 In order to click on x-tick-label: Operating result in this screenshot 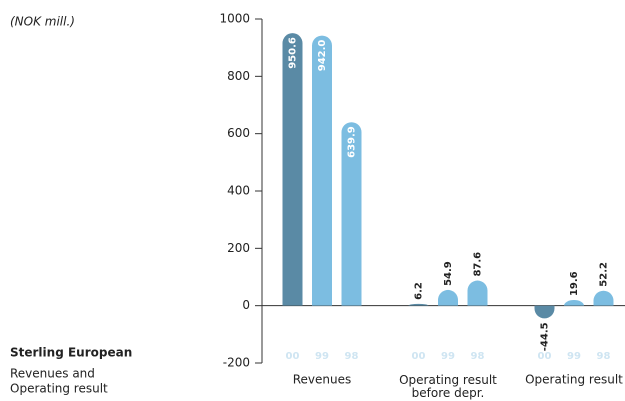, I will do `click(574, 380)`.